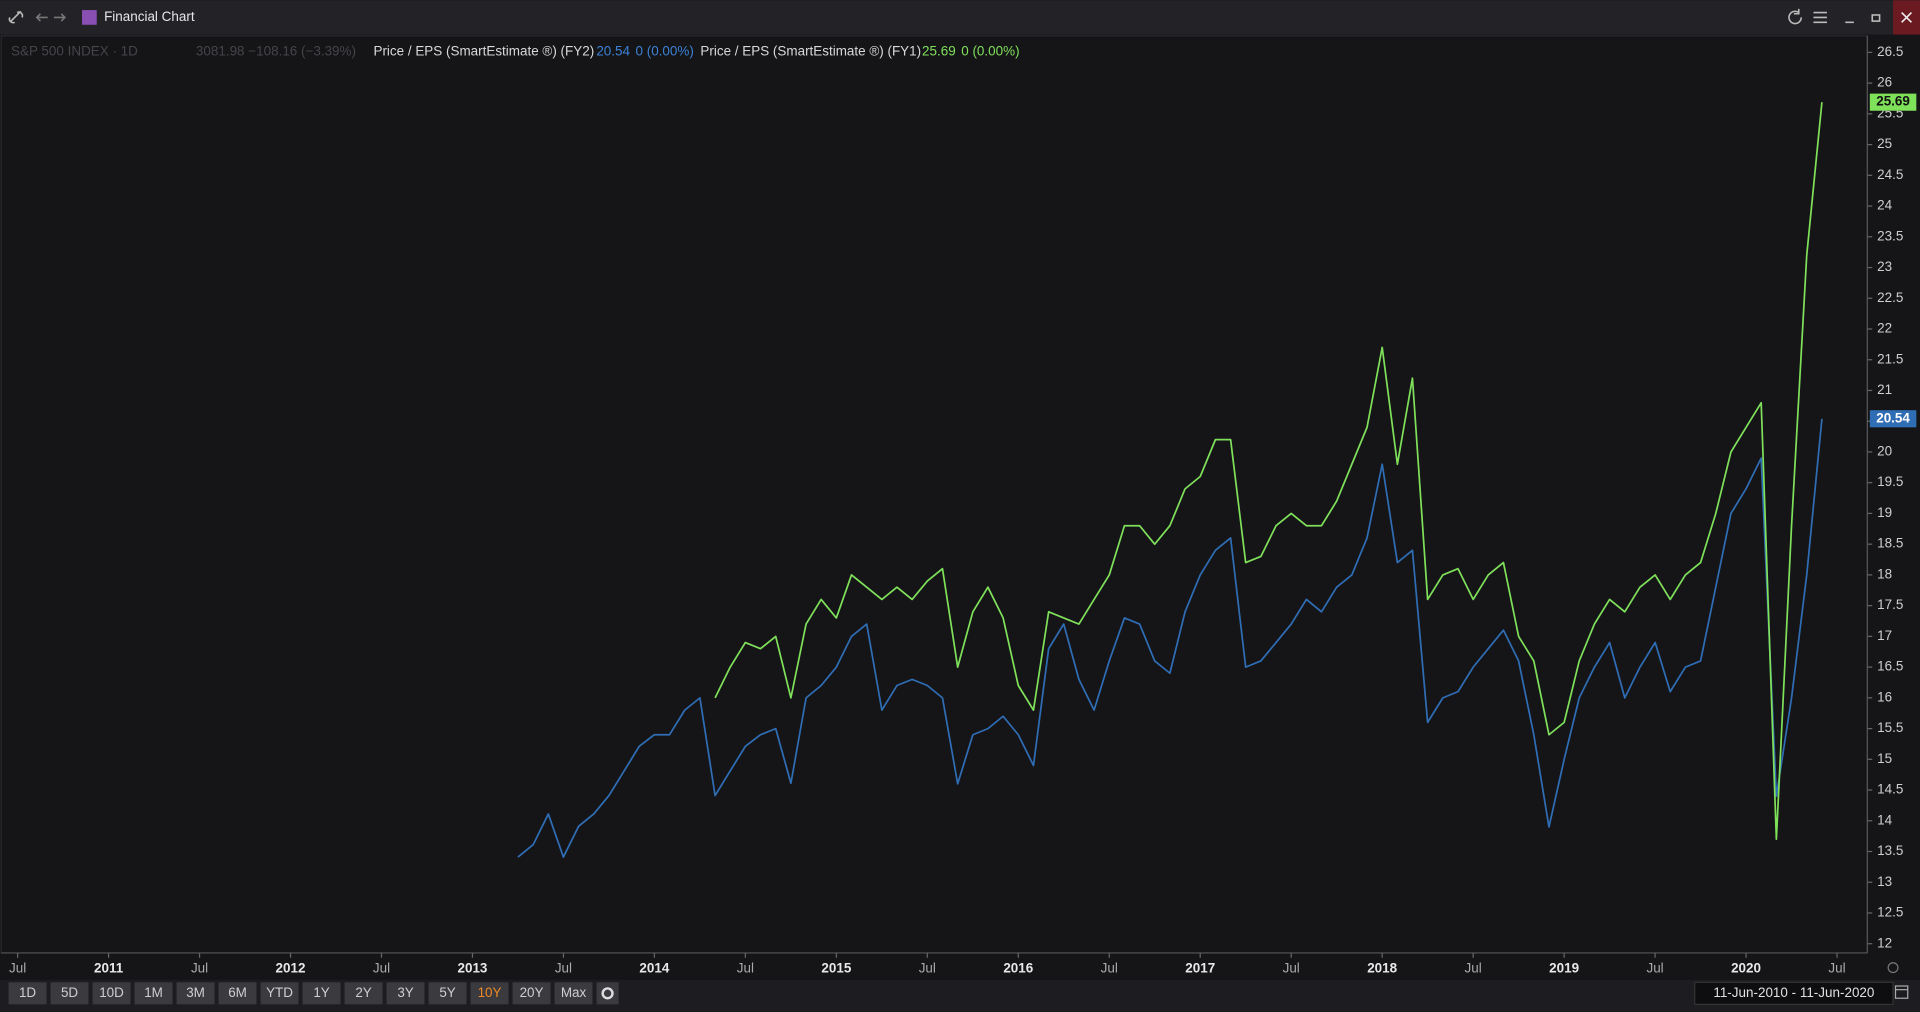 This screenshot has width=1920, height=1012. I want to click on y-tick-label: 22.5, so click(1890, 297).